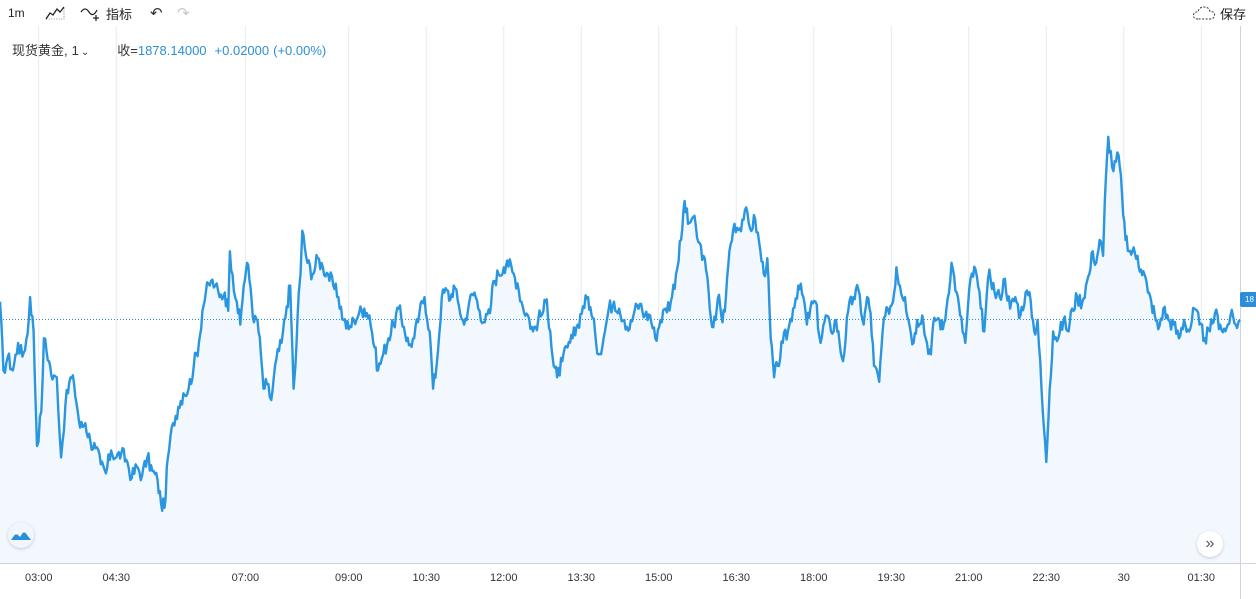  I want to click on scroll-to-realtime-button: », so click(1210, 544).